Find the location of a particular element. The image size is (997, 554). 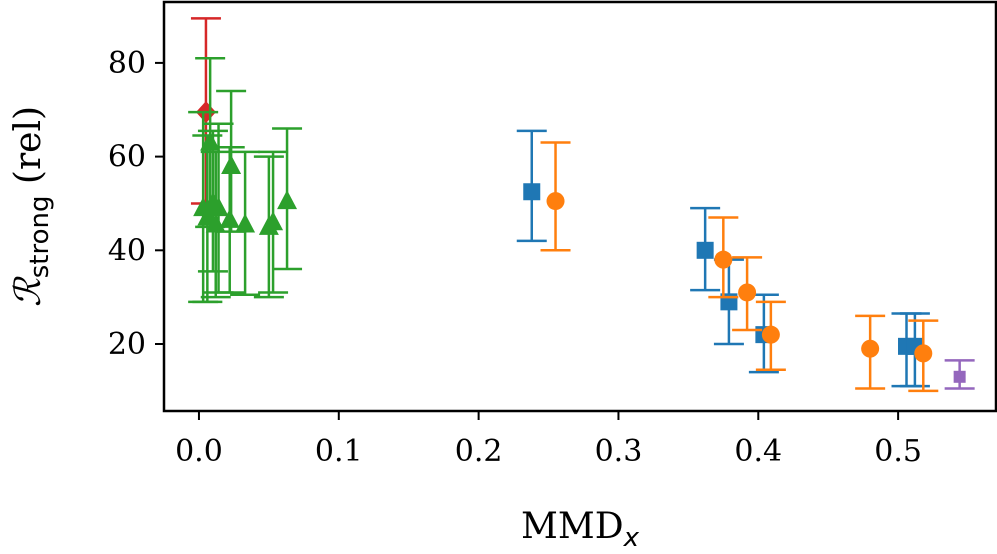

y-axis: 20 40 60 80 is located at coordinates (136, 204).